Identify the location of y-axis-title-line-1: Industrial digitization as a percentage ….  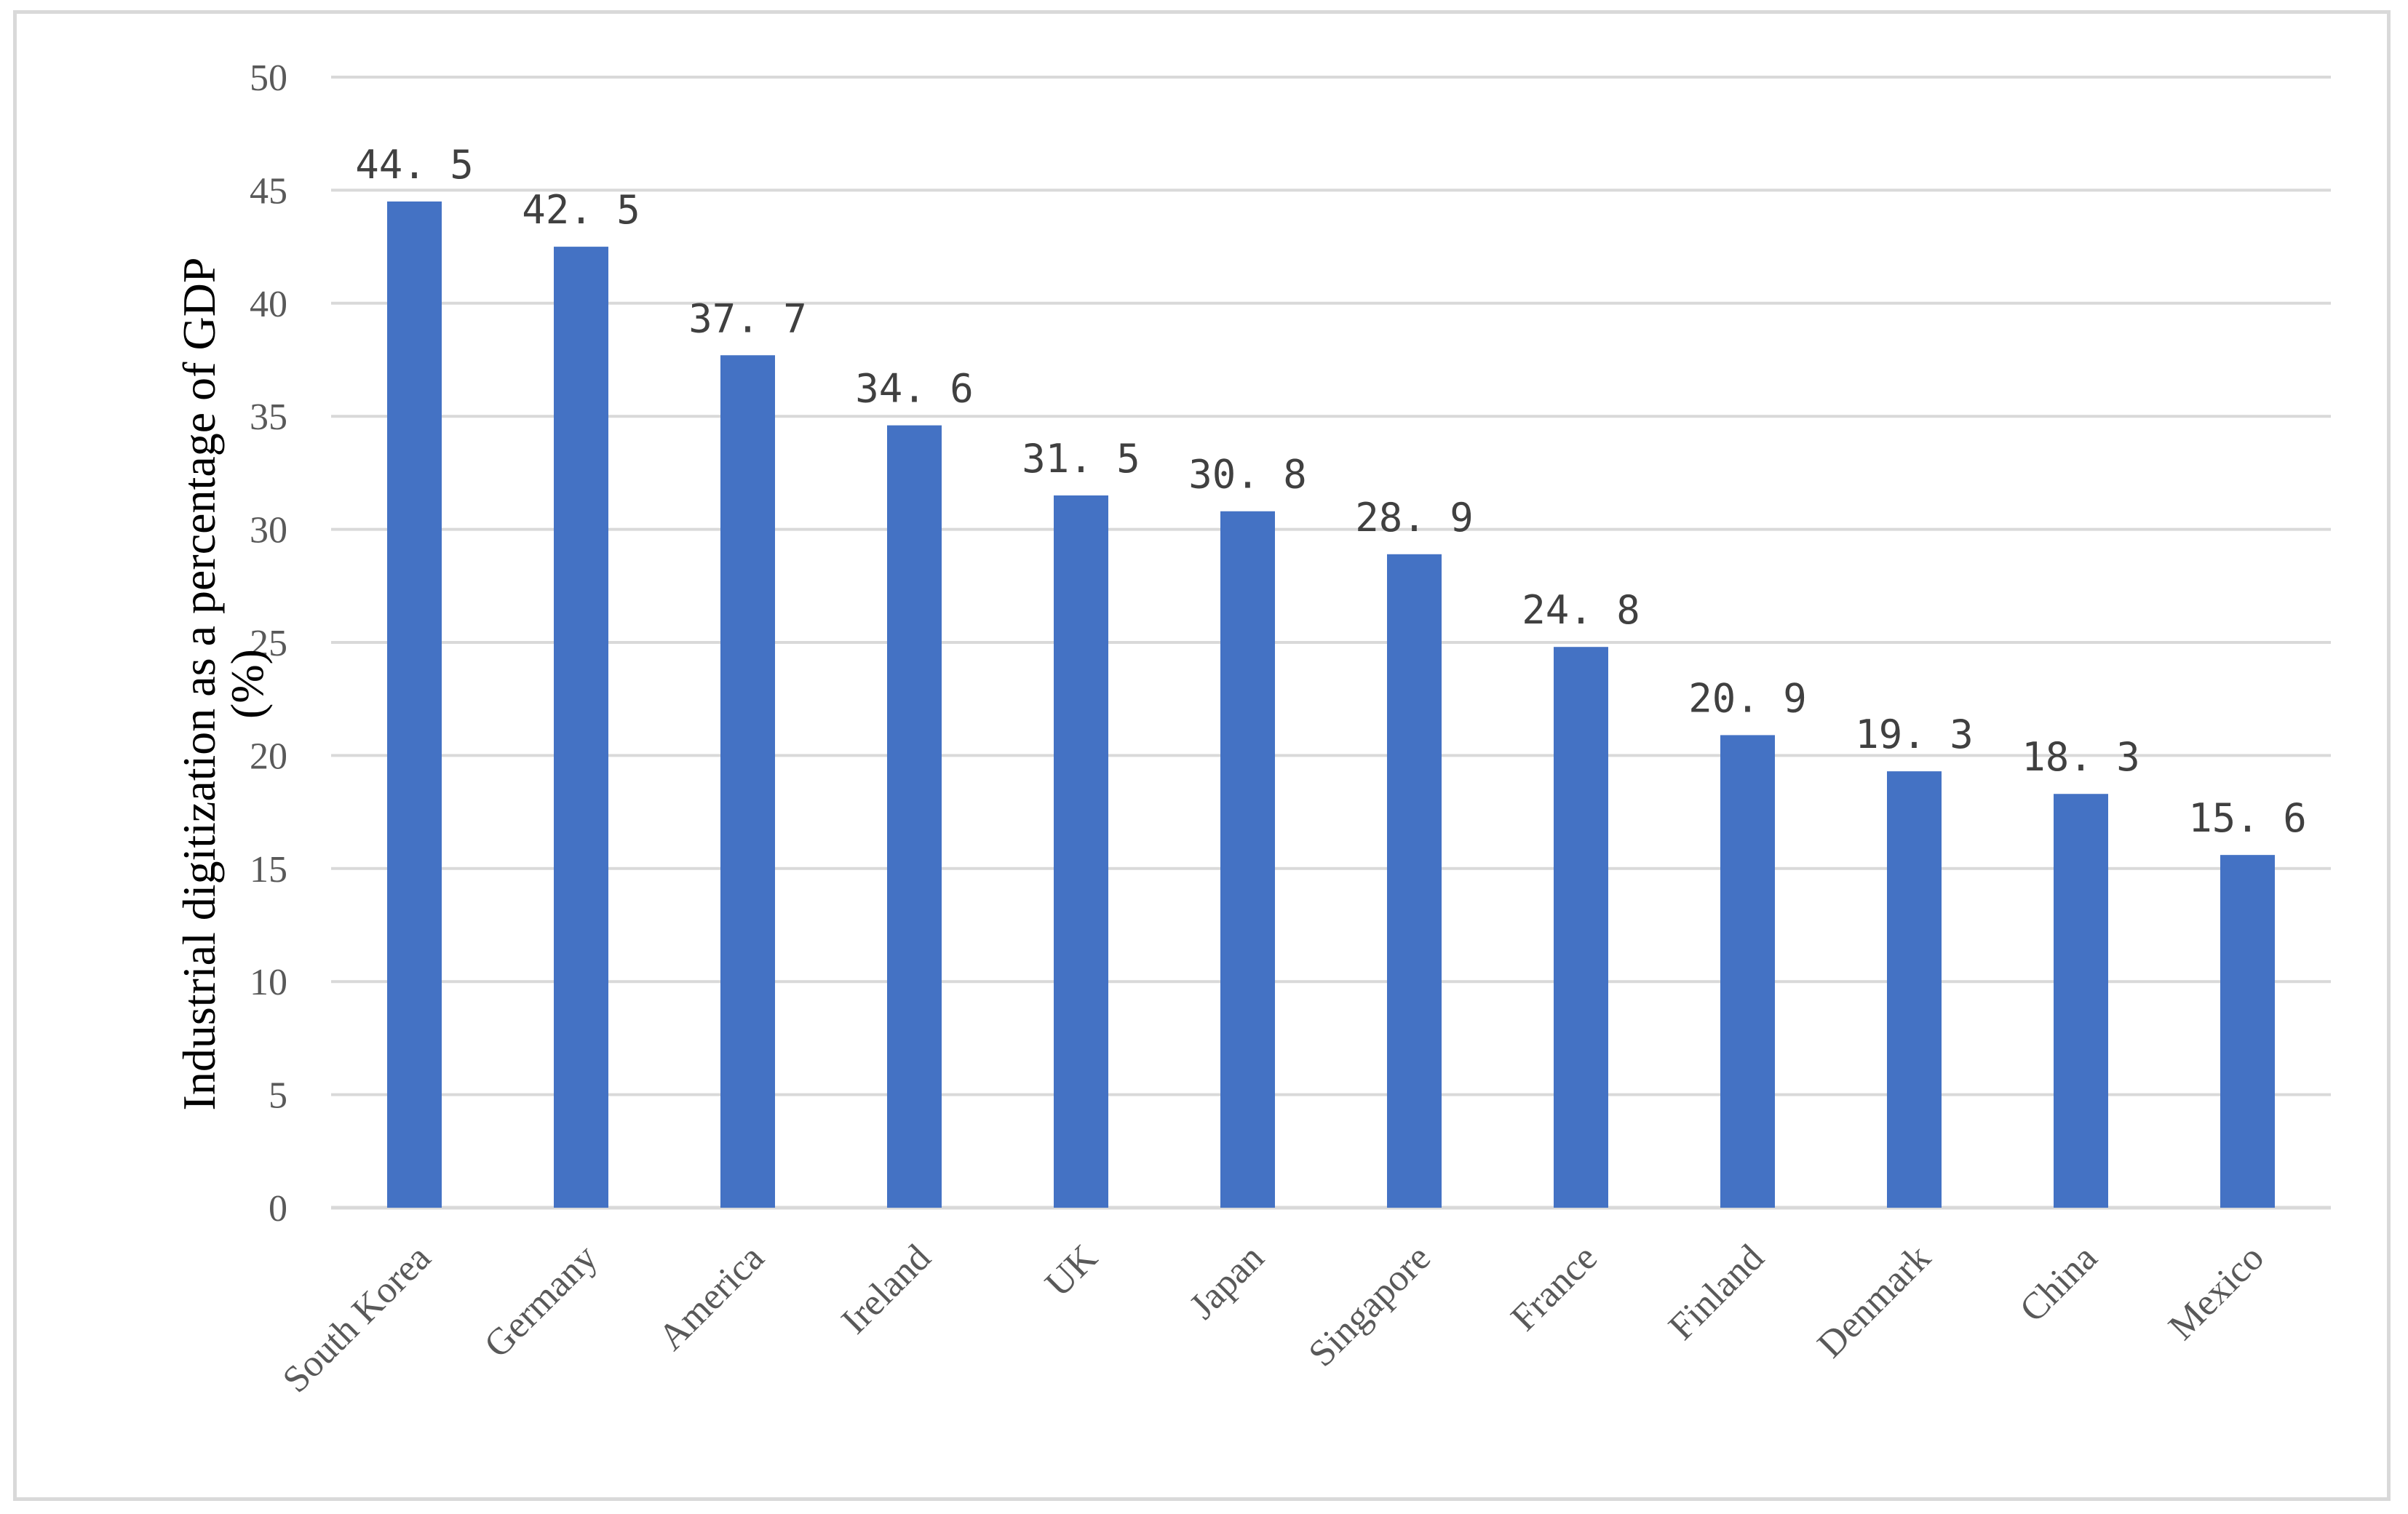
(199, 684).